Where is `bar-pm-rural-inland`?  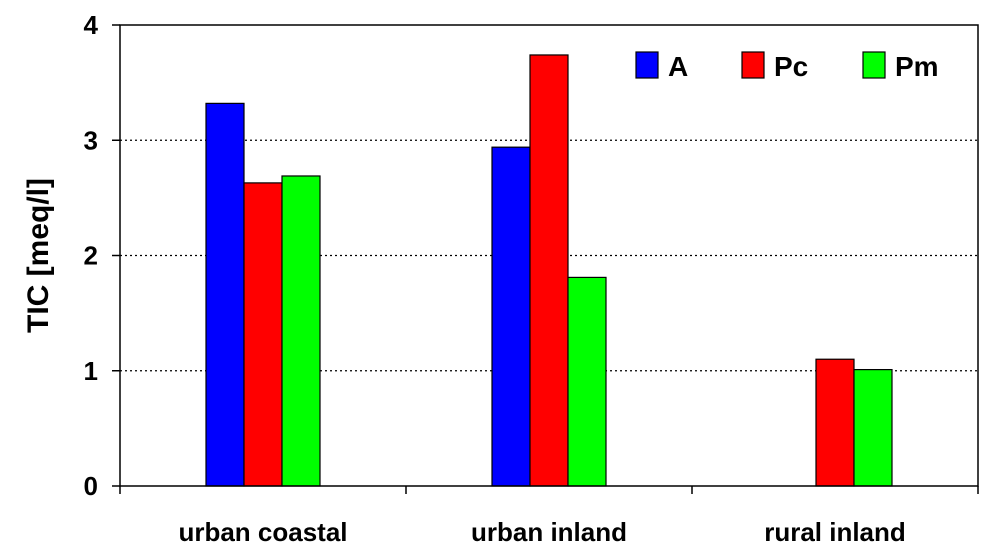 bar-pm-rural-inland is located at coordinates (873, 427).